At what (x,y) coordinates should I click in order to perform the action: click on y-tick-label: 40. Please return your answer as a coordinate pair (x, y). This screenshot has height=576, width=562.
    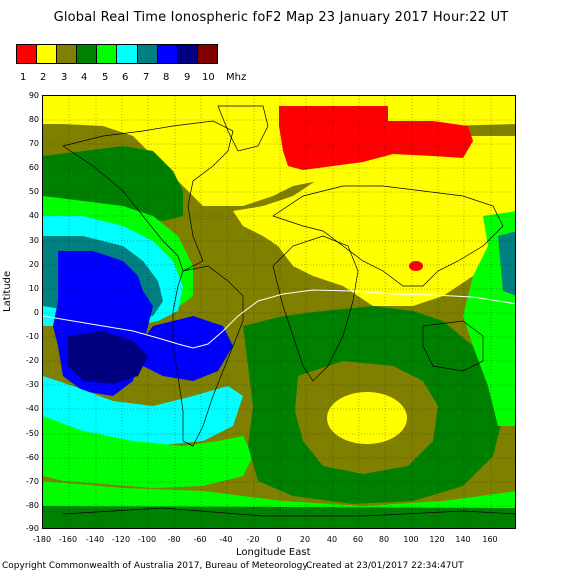
    Looking at the image, I should click on (33, 215).